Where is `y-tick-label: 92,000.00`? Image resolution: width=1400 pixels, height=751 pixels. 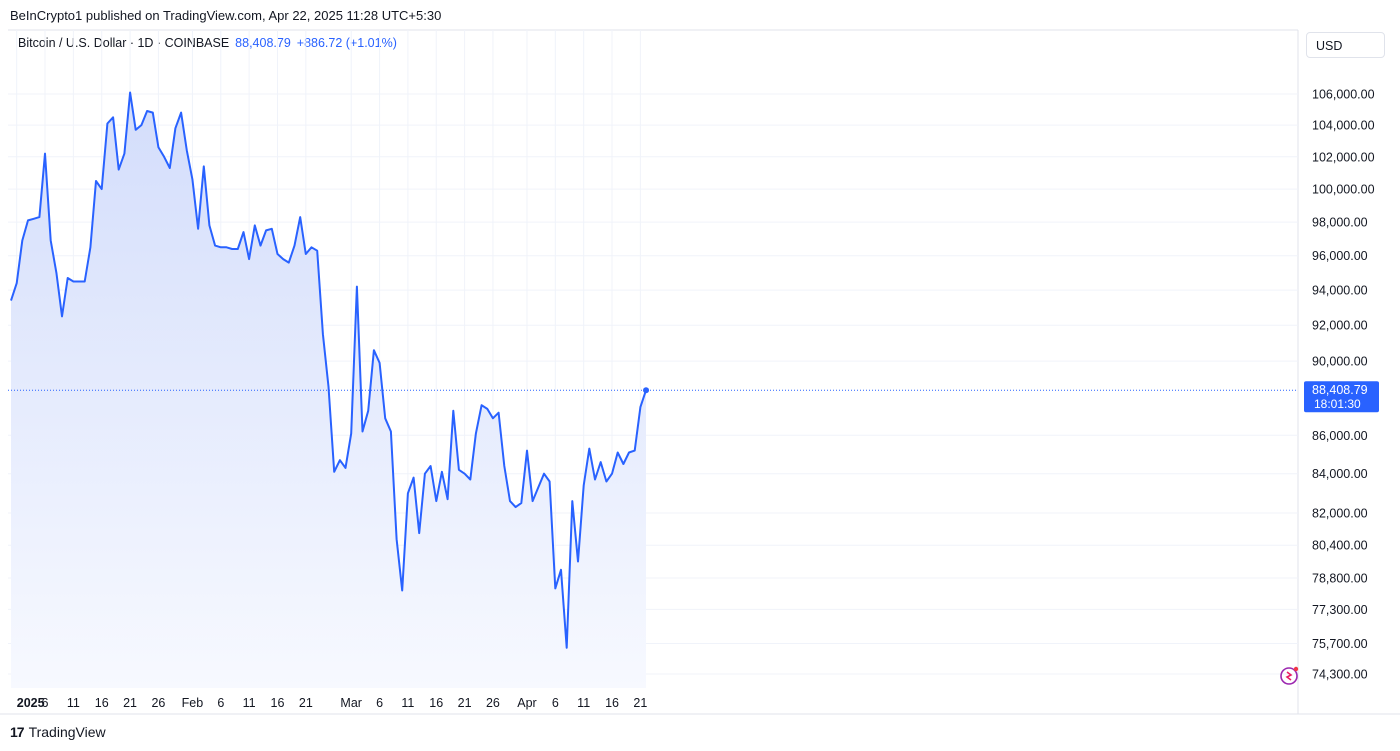 y-tick-label: 92,000.00 is located at coordinates (1340, 326).